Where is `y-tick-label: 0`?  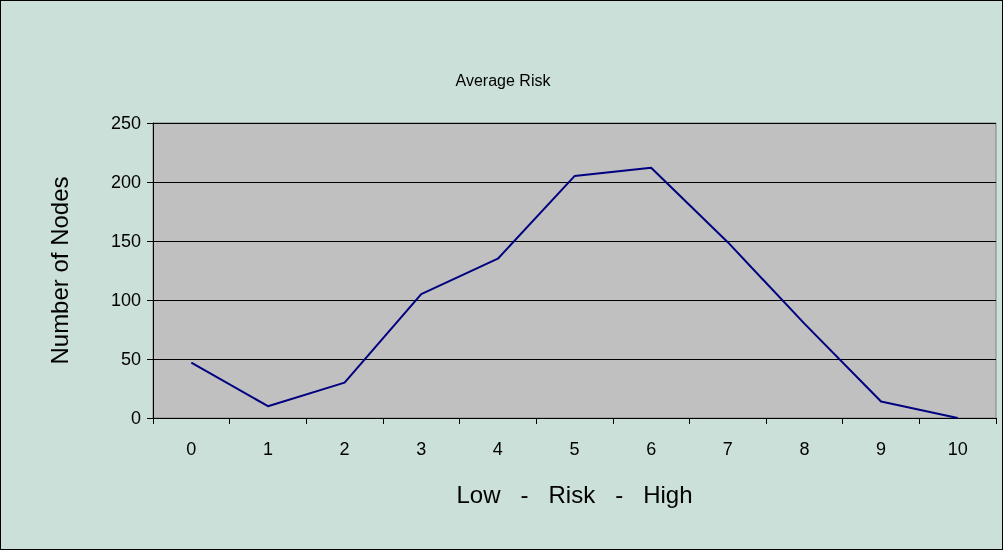
y-tick-label: 0 is located at coordinates (135, 418).